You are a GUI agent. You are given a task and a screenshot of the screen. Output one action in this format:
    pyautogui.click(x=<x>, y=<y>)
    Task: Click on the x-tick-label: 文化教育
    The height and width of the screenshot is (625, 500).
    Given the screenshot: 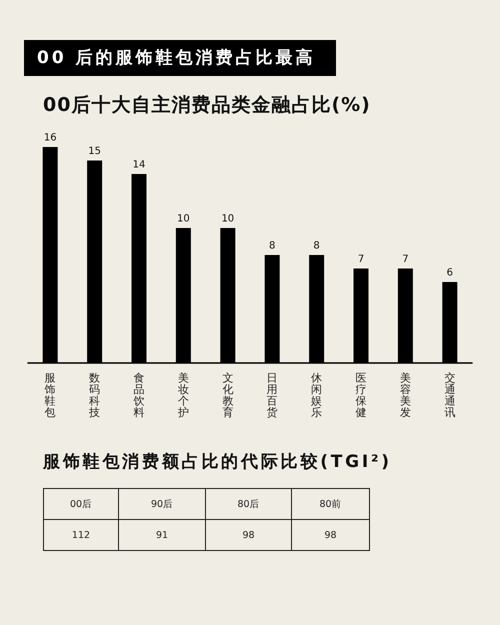 What is the action you would take?
    pyautogui.click(x=228, y=395)
    